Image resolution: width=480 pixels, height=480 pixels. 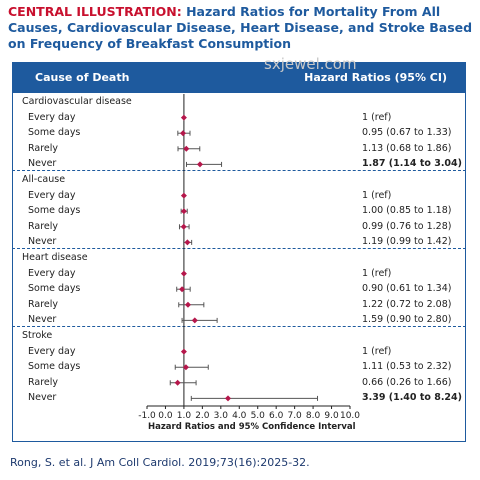 What do you see at coordinates (350, 416) in the screenshot?
I see `x-tick-label: 10.0` at bounding box center [350, 416].